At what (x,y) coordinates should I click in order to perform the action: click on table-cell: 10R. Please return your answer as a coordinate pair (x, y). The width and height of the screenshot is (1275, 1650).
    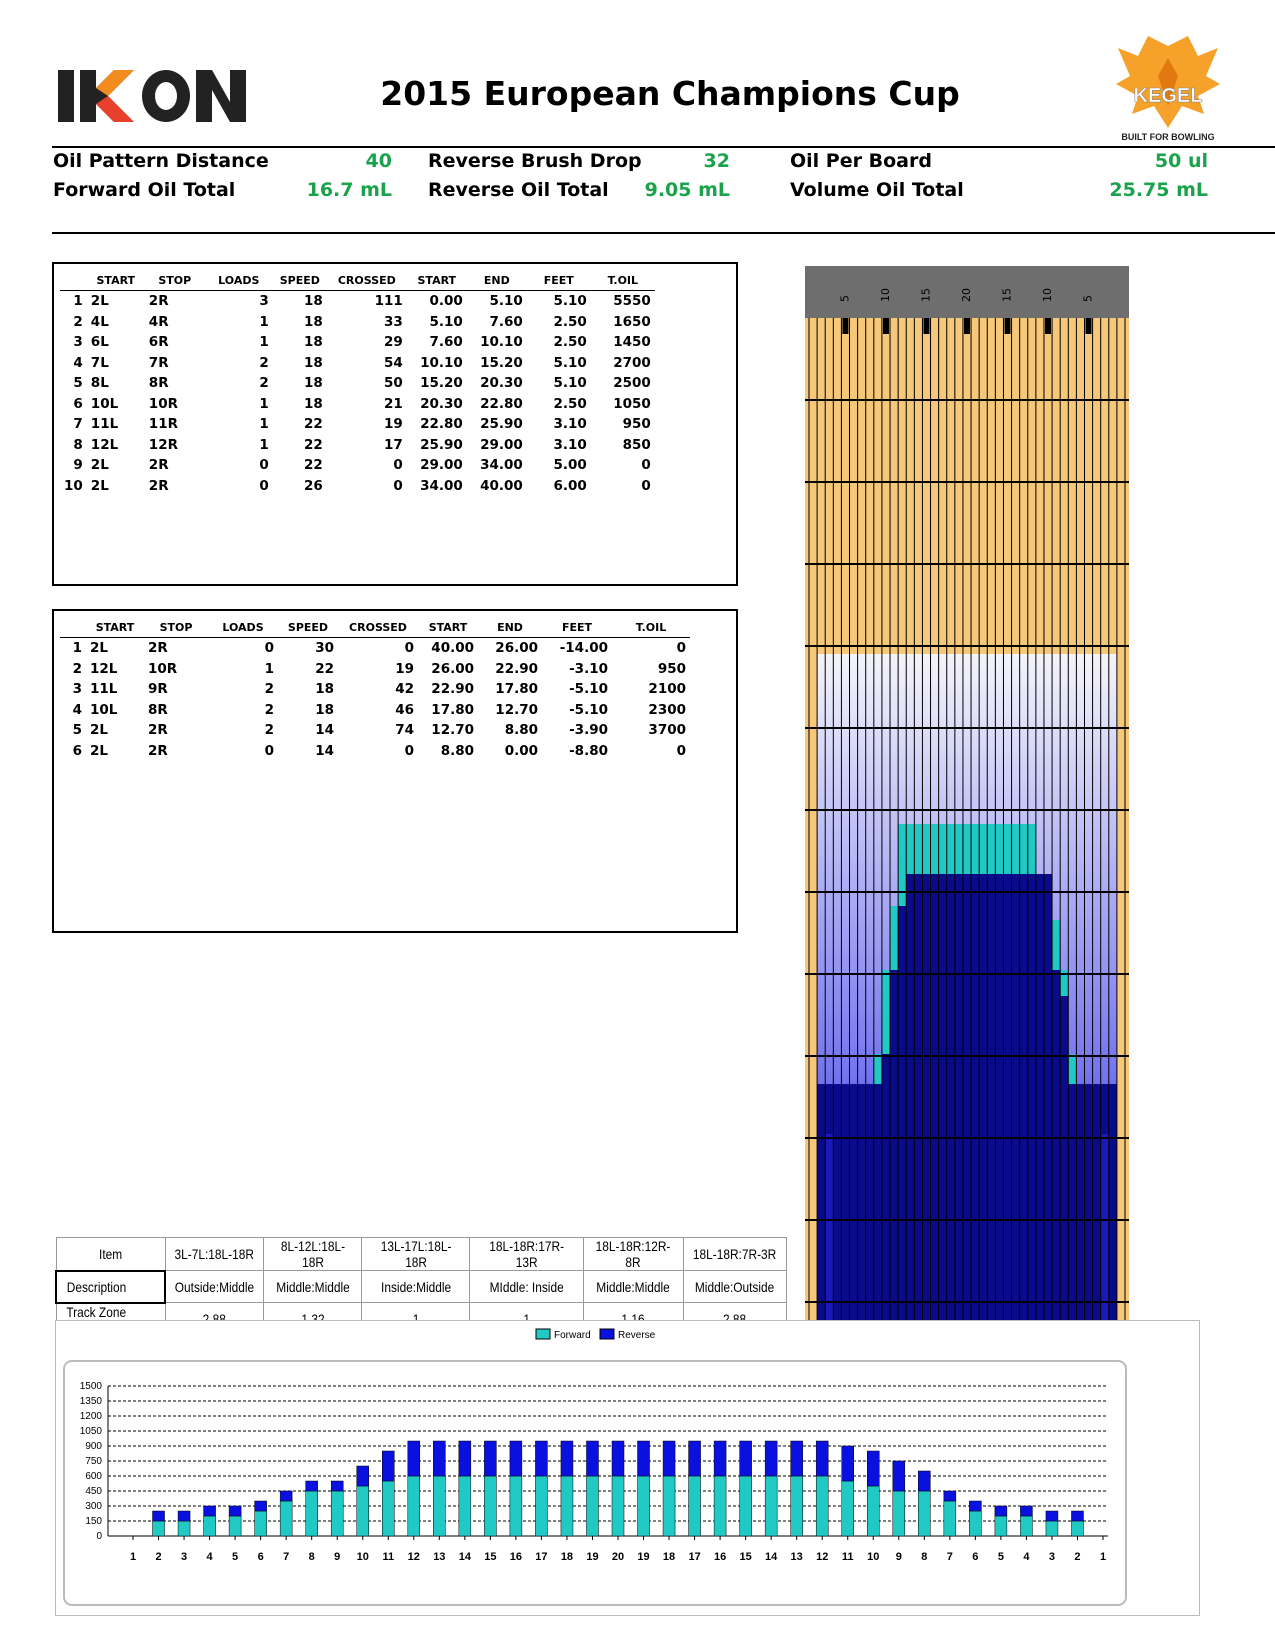
    Looking at the image, I should click on (163, 668).